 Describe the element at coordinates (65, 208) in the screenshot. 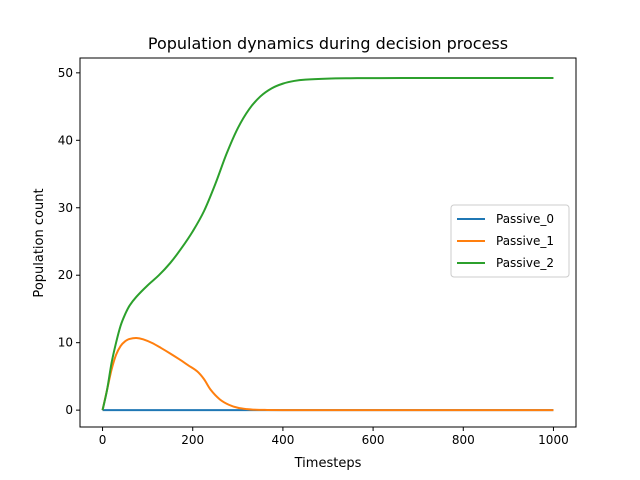

I see `y-tick-label: 30` at that location.